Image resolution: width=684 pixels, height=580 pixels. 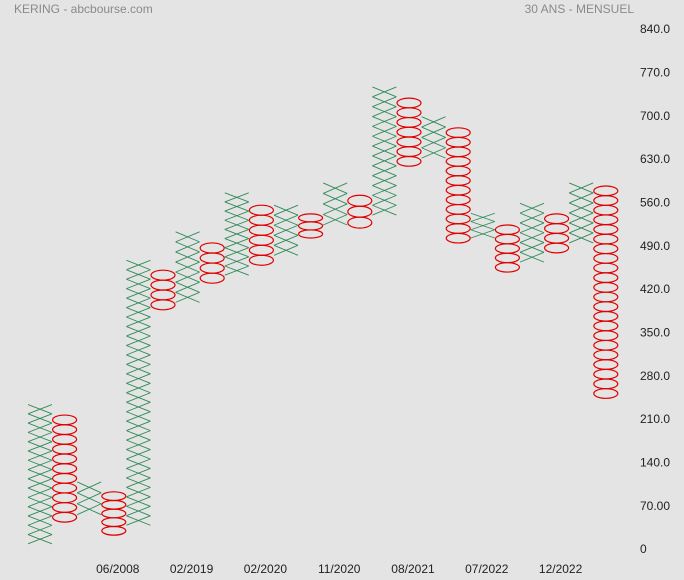 What do you see at coordinates (655, 376) in the screenshot?
I see `y-tick-label: 280.0` at bounding box center [655, 376].